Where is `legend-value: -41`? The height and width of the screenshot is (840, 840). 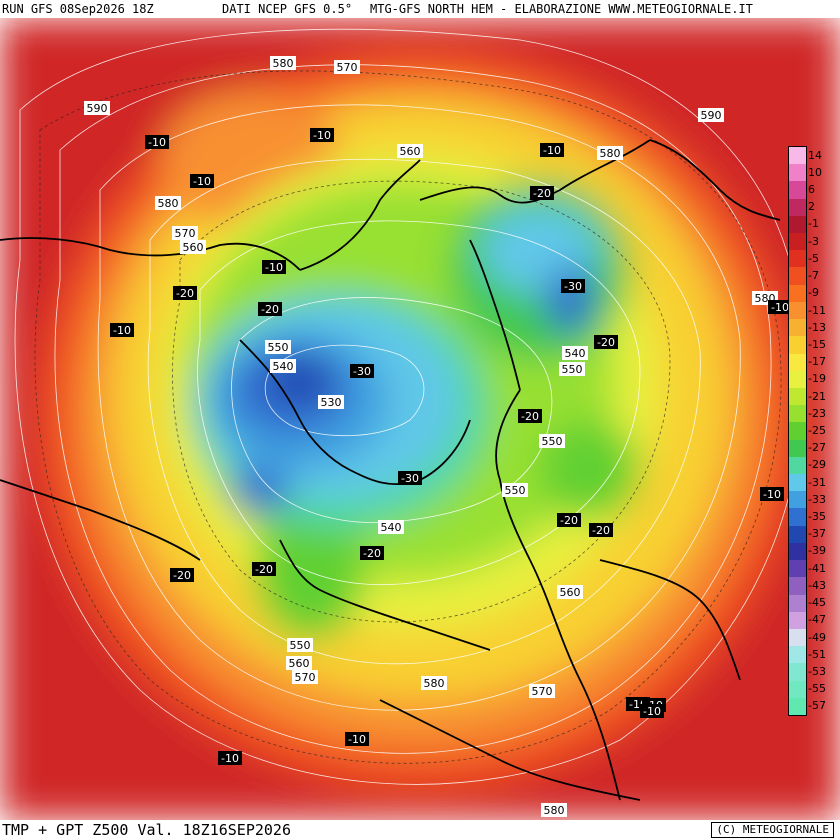
legend-value: -41 is located at coordinates (817, 568).